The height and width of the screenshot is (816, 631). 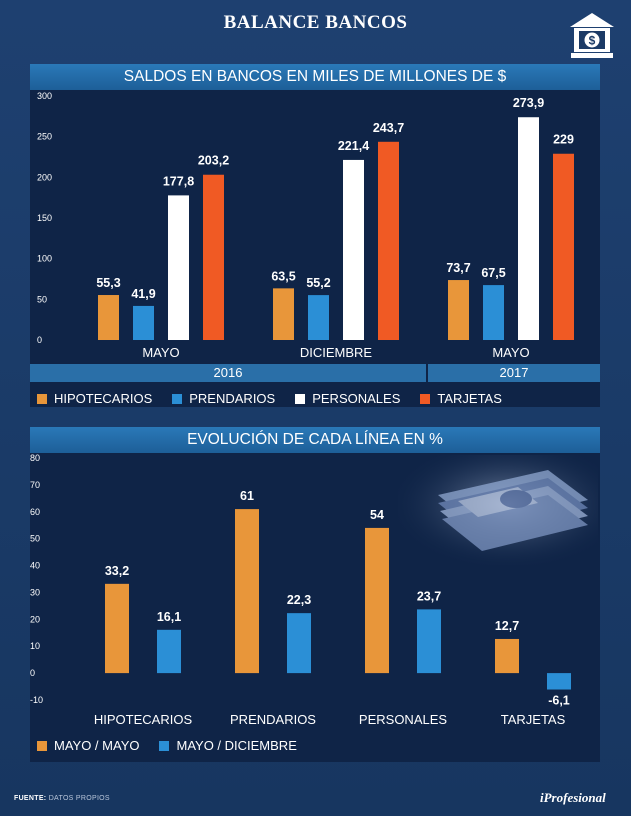 I want to click on legend-hipotecarios: HIPOTECARIOS, so click(x=94, y=398).